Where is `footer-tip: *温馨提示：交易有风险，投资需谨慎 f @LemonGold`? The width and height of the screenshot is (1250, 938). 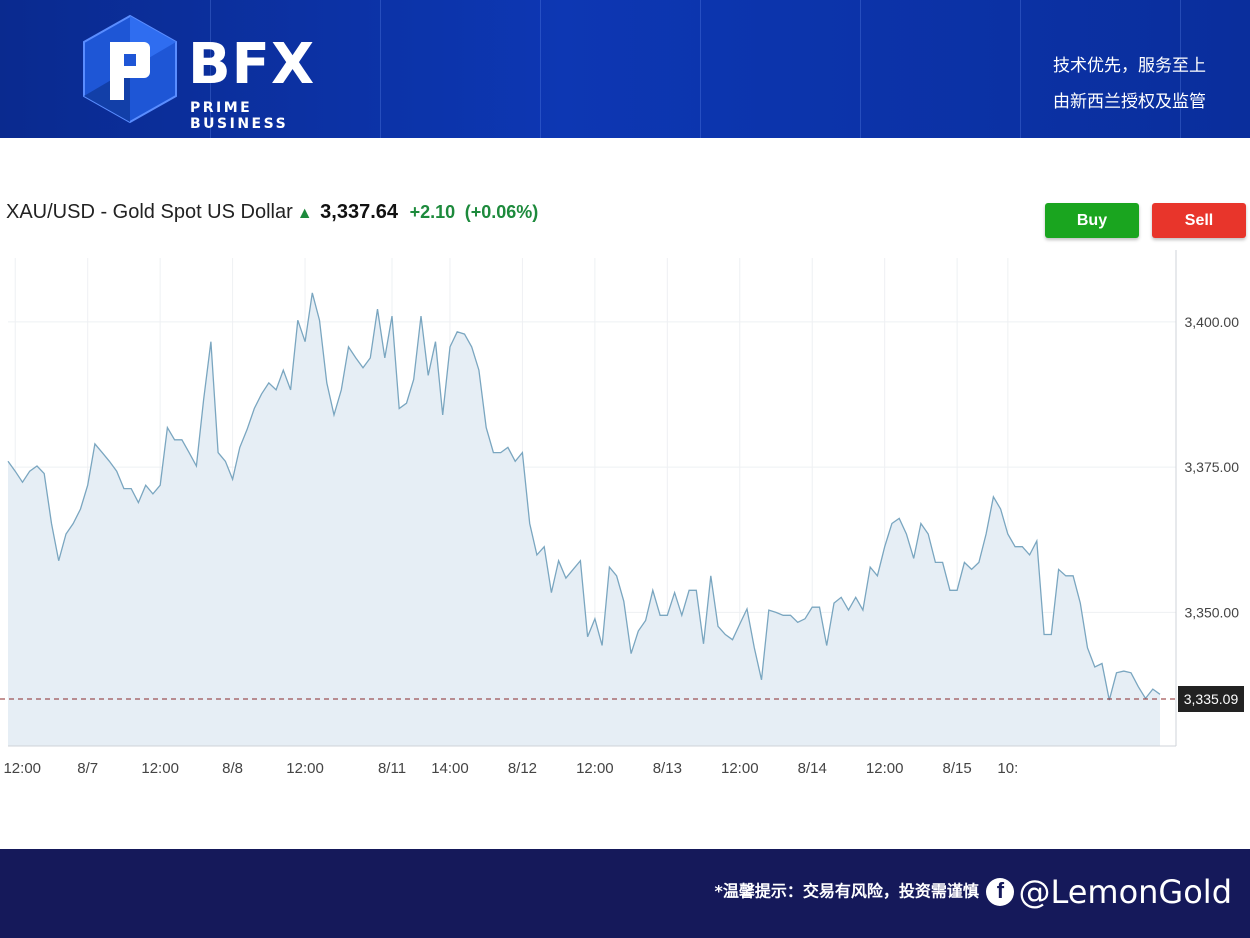
footer-tip: *温馨提示：交易有风险，投资需谨慎 f @LemonGold is located at coordinates (973, 892).